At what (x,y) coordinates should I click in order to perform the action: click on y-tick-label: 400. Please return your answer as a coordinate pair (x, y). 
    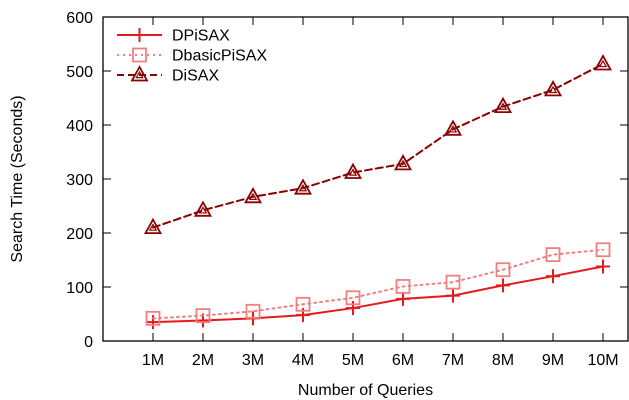
    Looking at the image, I should click on (79, 126).